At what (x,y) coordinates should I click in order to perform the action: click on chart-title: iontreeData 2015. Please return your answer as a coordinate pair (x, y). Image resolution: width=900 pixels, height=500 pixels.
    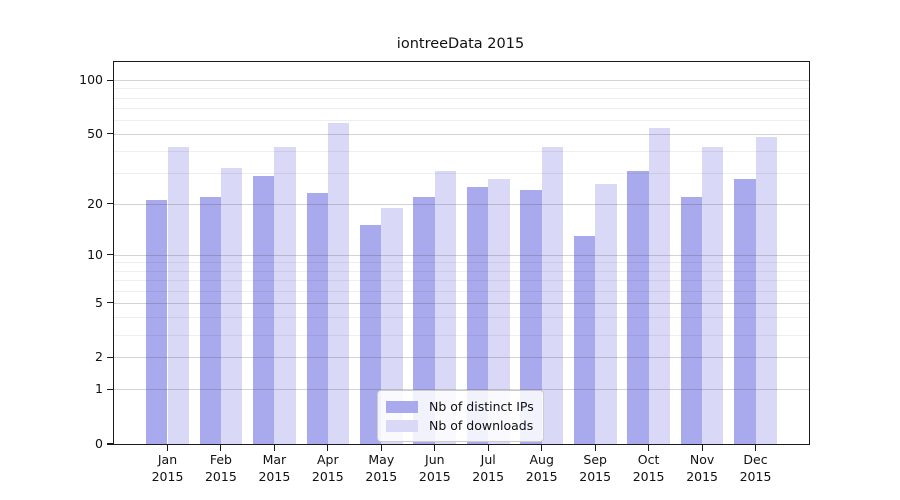
    Looking at the image, I should click on (460, 44).